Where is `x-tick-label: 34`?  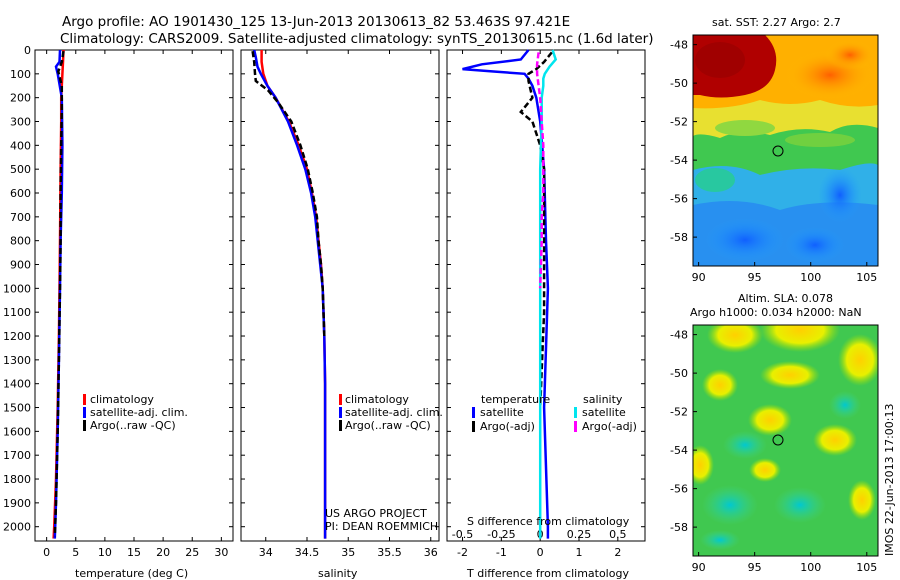
x-tick-label: 34 is located at coordinates (266, 552).